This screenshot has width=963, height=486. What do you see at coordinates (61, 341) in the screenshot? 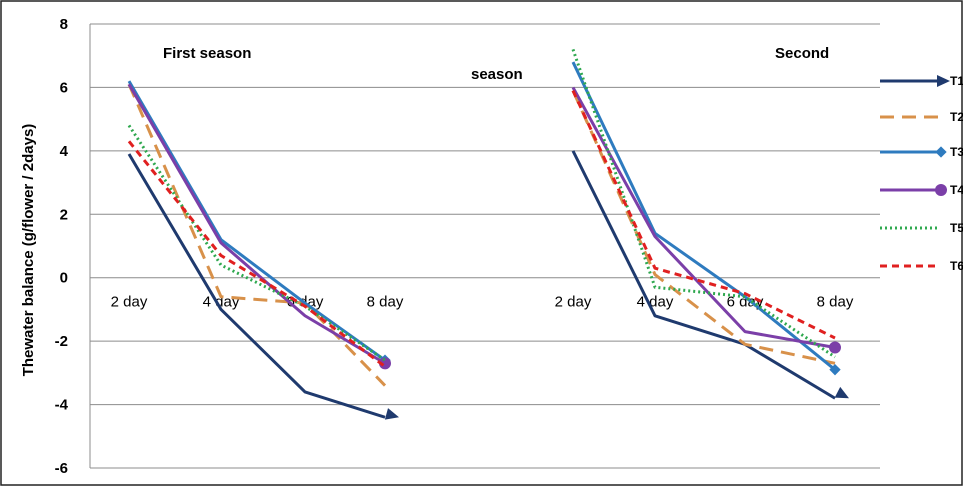
I see `y-tick-label: -2` at bounding box center [61, 341].